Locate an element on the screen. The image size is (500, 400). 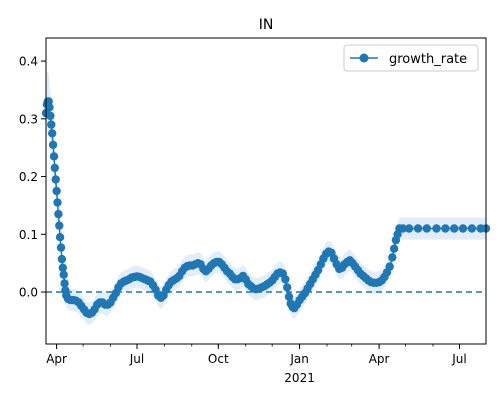
y-axis: 0.0 0.1 0.2 0.3 0.4 is located at coordinates (32, 177).